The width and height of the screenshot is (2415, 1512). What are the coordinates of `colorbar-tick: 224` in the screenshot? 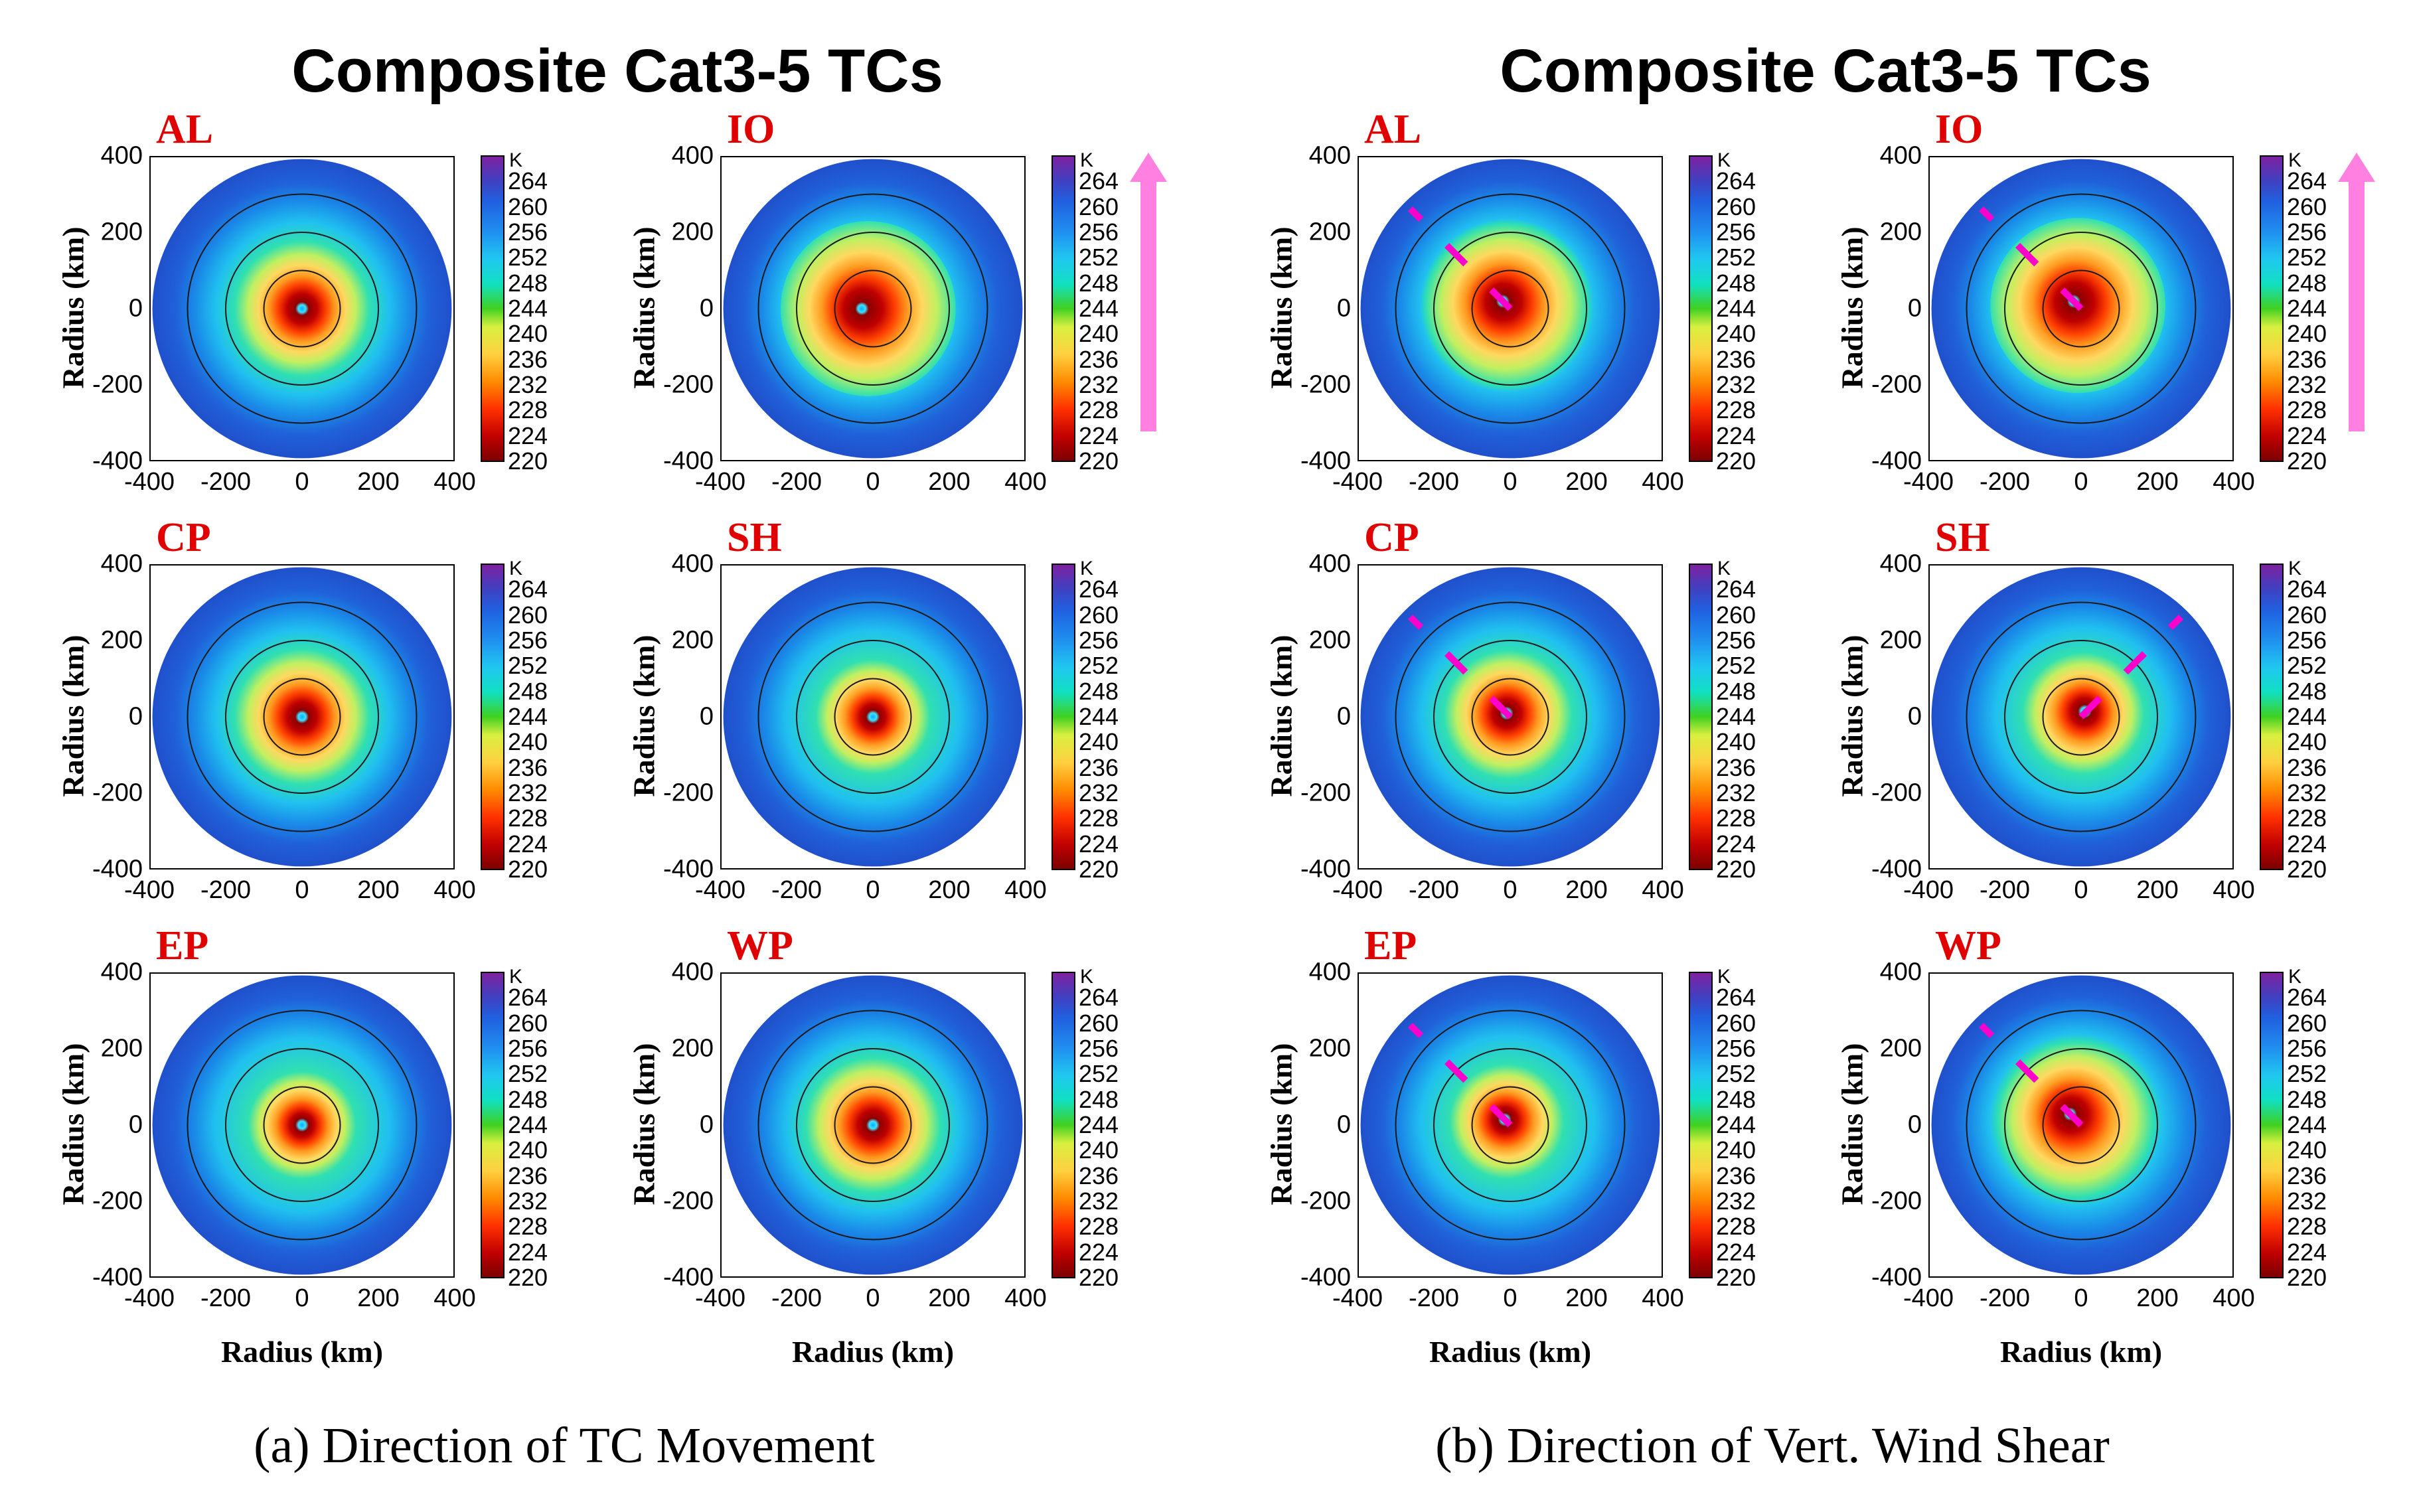 It's located at (1099, 844).